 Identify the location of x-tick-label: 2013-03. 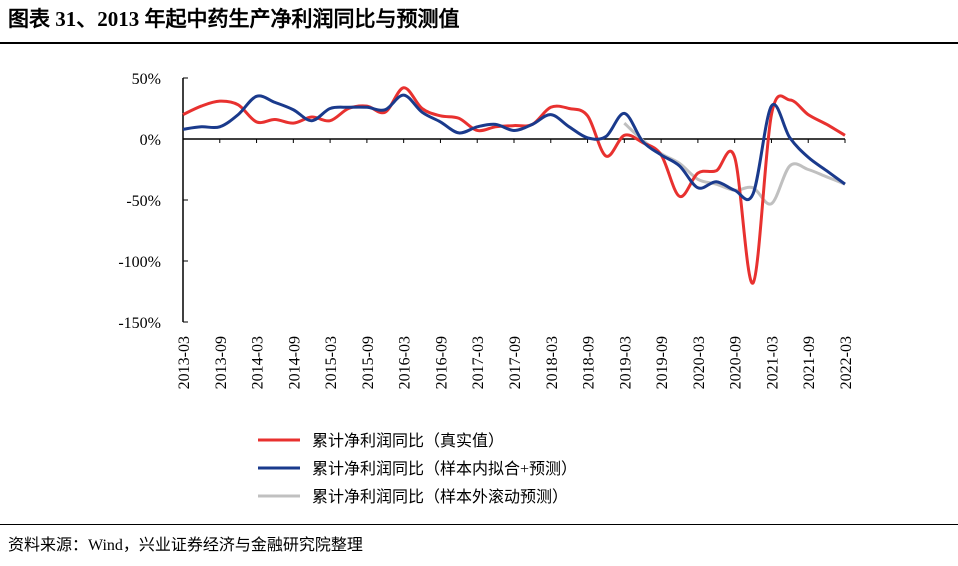
(184, 362).